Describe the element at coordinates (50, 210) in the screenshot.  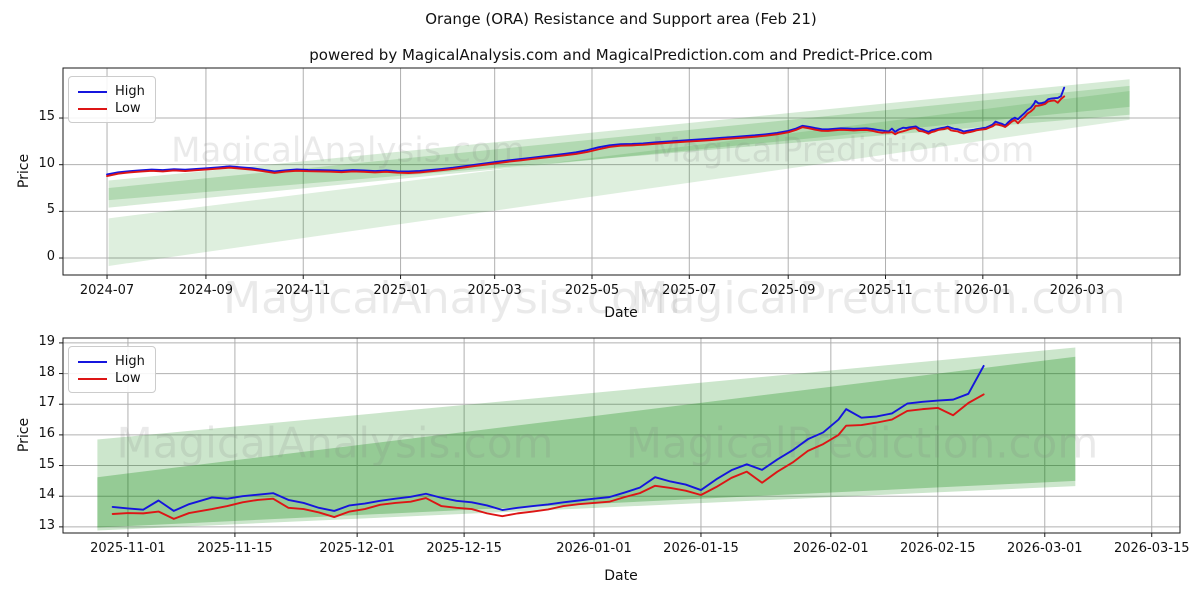
I see `y-tick-label: 5` at that location.